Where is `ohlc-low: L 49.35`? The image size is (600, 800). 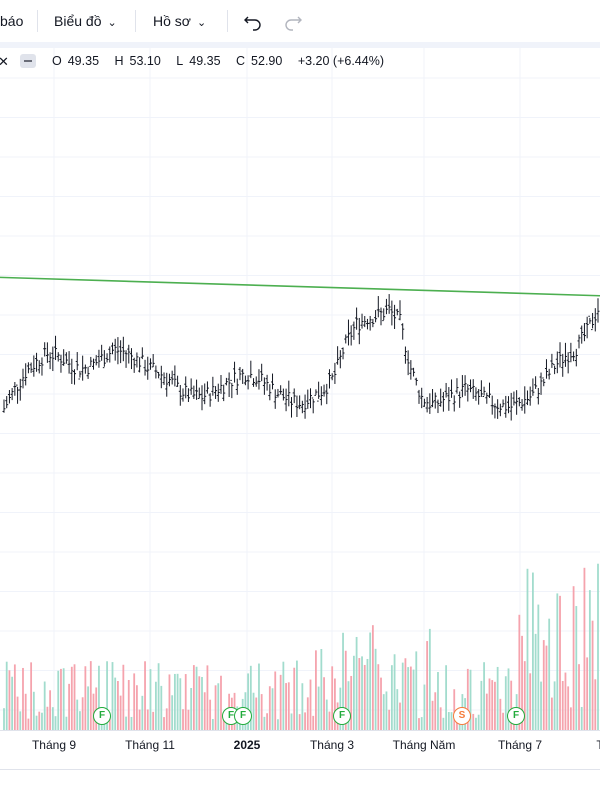
ohlc-low: L 49.35 is located at coordinates (198, 61).